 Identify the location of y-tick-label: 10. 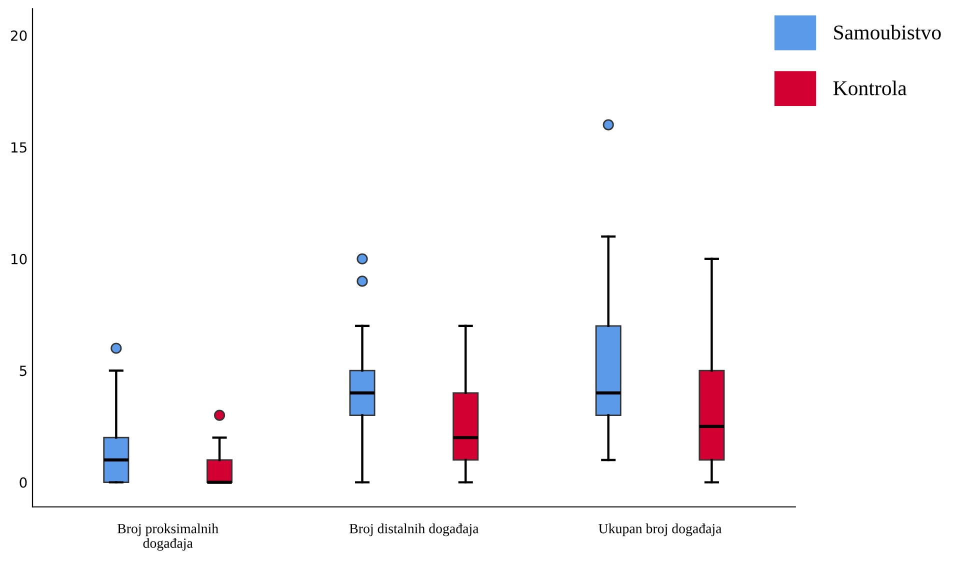
(19, 259).